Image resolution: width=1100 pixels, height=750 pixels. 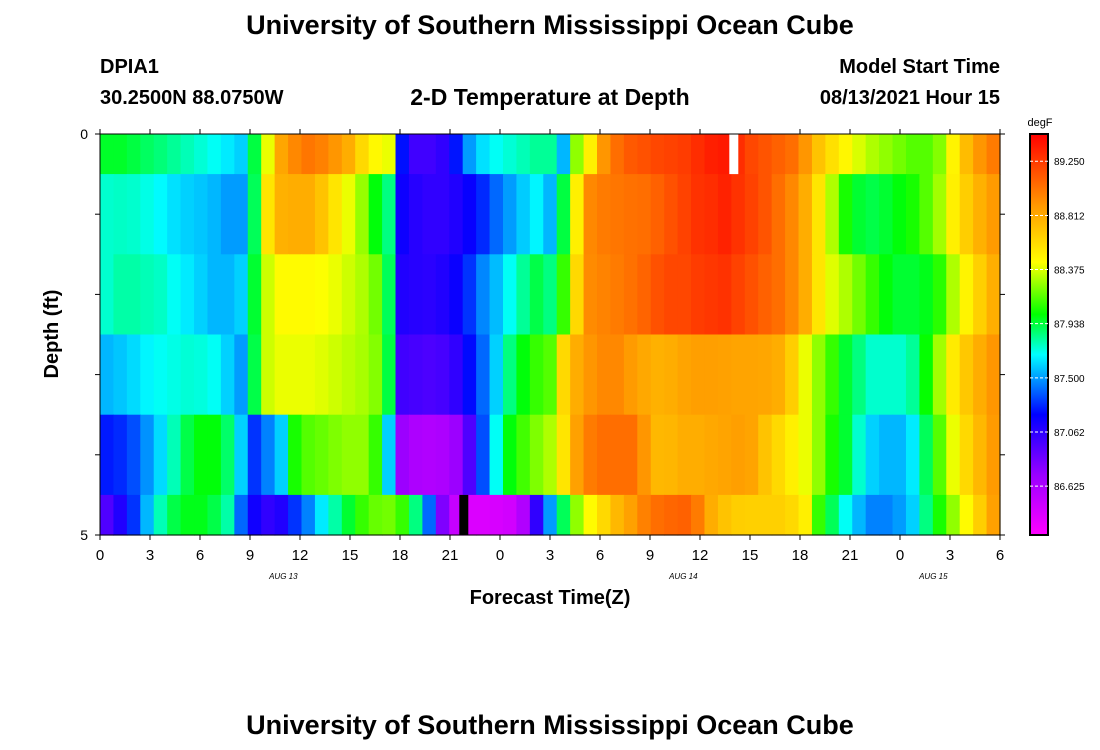 What do you see at coordinates (1069, 162) in the screenshot?
I see `colorbar-tick-label: 89.250` at bounding box center [1069, 162].